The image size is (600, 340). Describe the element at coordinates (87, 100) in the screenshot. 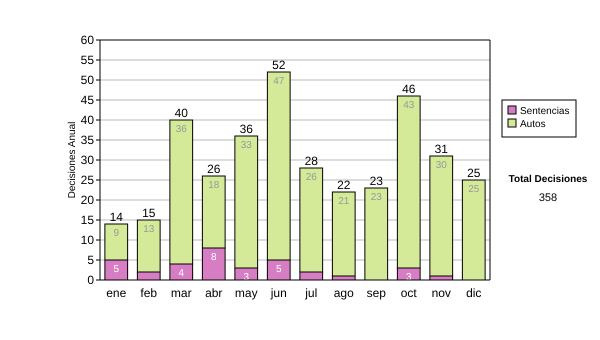

I see `y-tick-label: 45` at that location.